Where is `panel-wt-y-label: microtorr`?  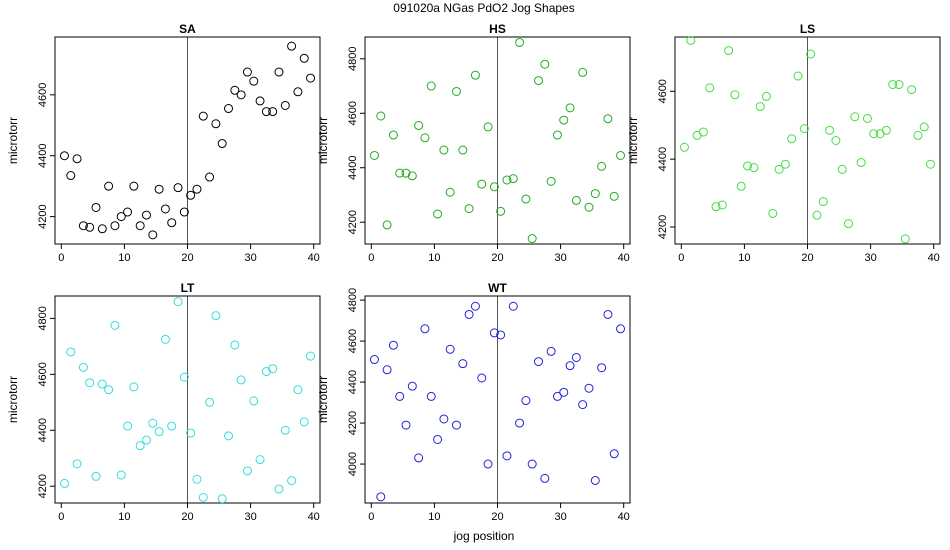 panel-wt-y-label: microtorr is located at coordinates (323, 399).